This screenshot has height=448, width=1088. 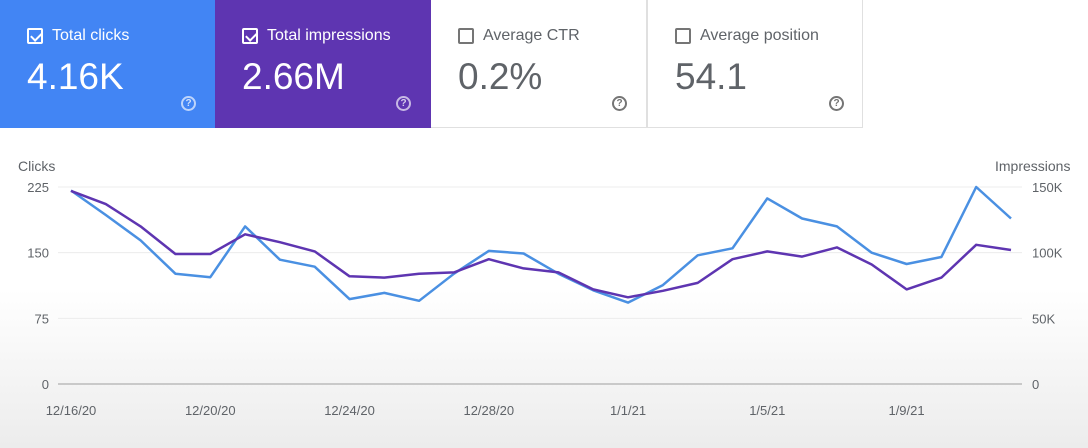 I want to click on metric-value: 54.1, so click(x=711, y=76).